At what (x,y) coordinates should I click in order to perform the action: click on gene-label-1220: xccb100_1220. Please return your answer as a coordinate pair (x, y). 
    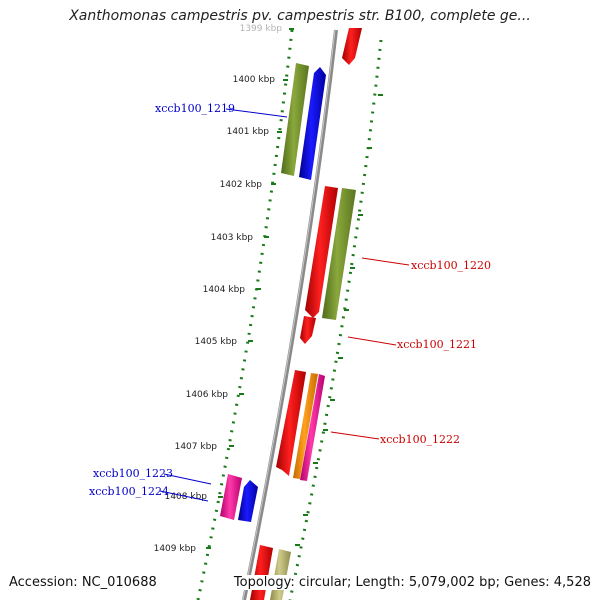
    Looking at the image, I should click on (451, 265).